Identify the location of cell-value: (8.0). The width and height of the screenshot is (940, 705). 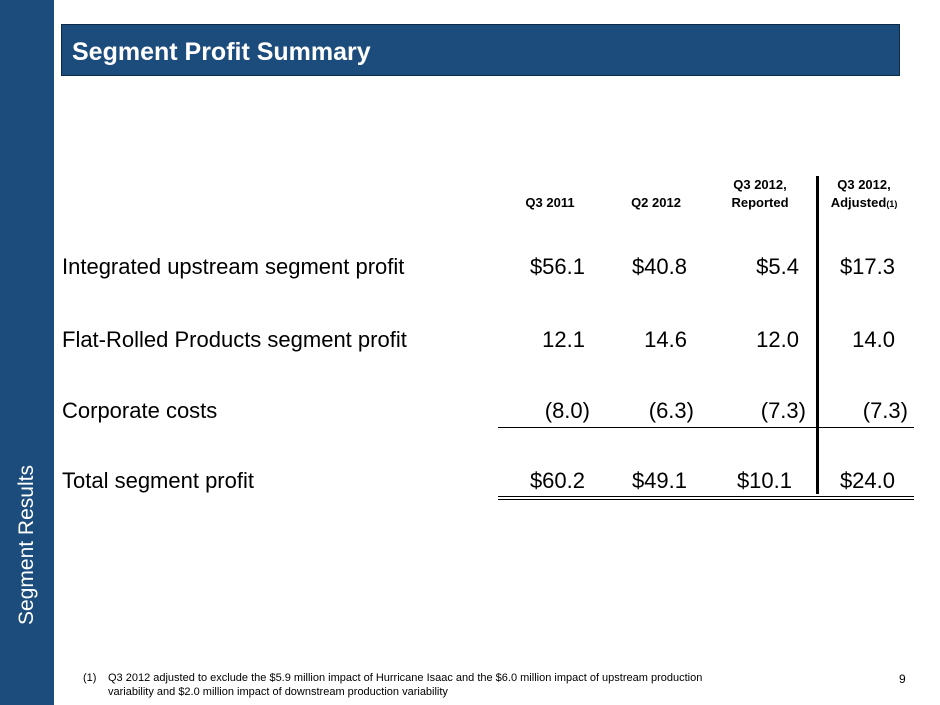
(567, 410).